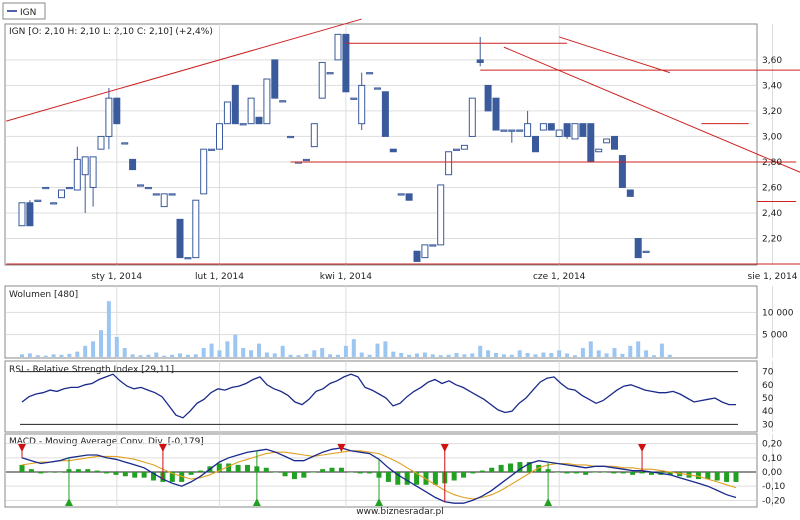 This screenshot has height=520, width=800. What do you see at coordinates (28, 13) in the screenshot?
I see `legend-ticker: IGN` at bounding box center [28, 13].